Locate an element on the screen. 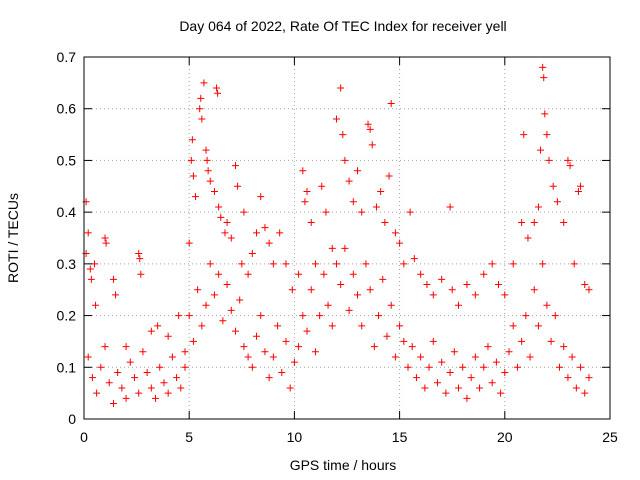 This screenshot has height=480, width=640. y-tick-label: 0.1 is located at coordinates (67, 367).